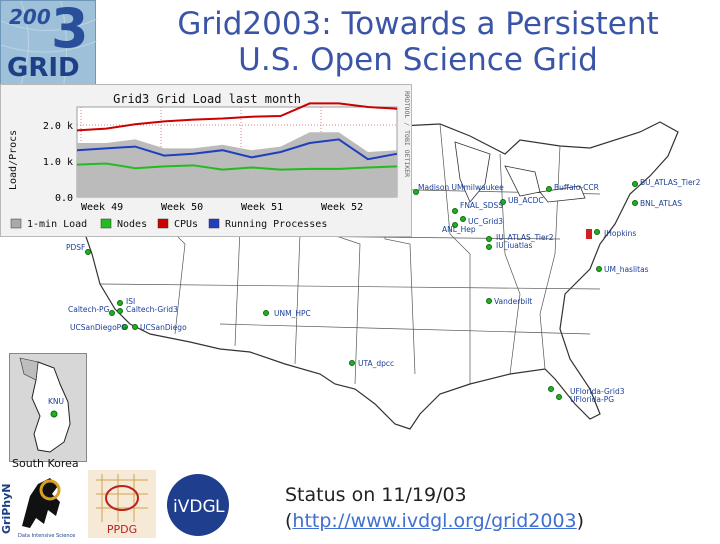  Describe the element at coordinates (220, 507) in the screenshot. I see `ivdgl-text-b: L` at that location.